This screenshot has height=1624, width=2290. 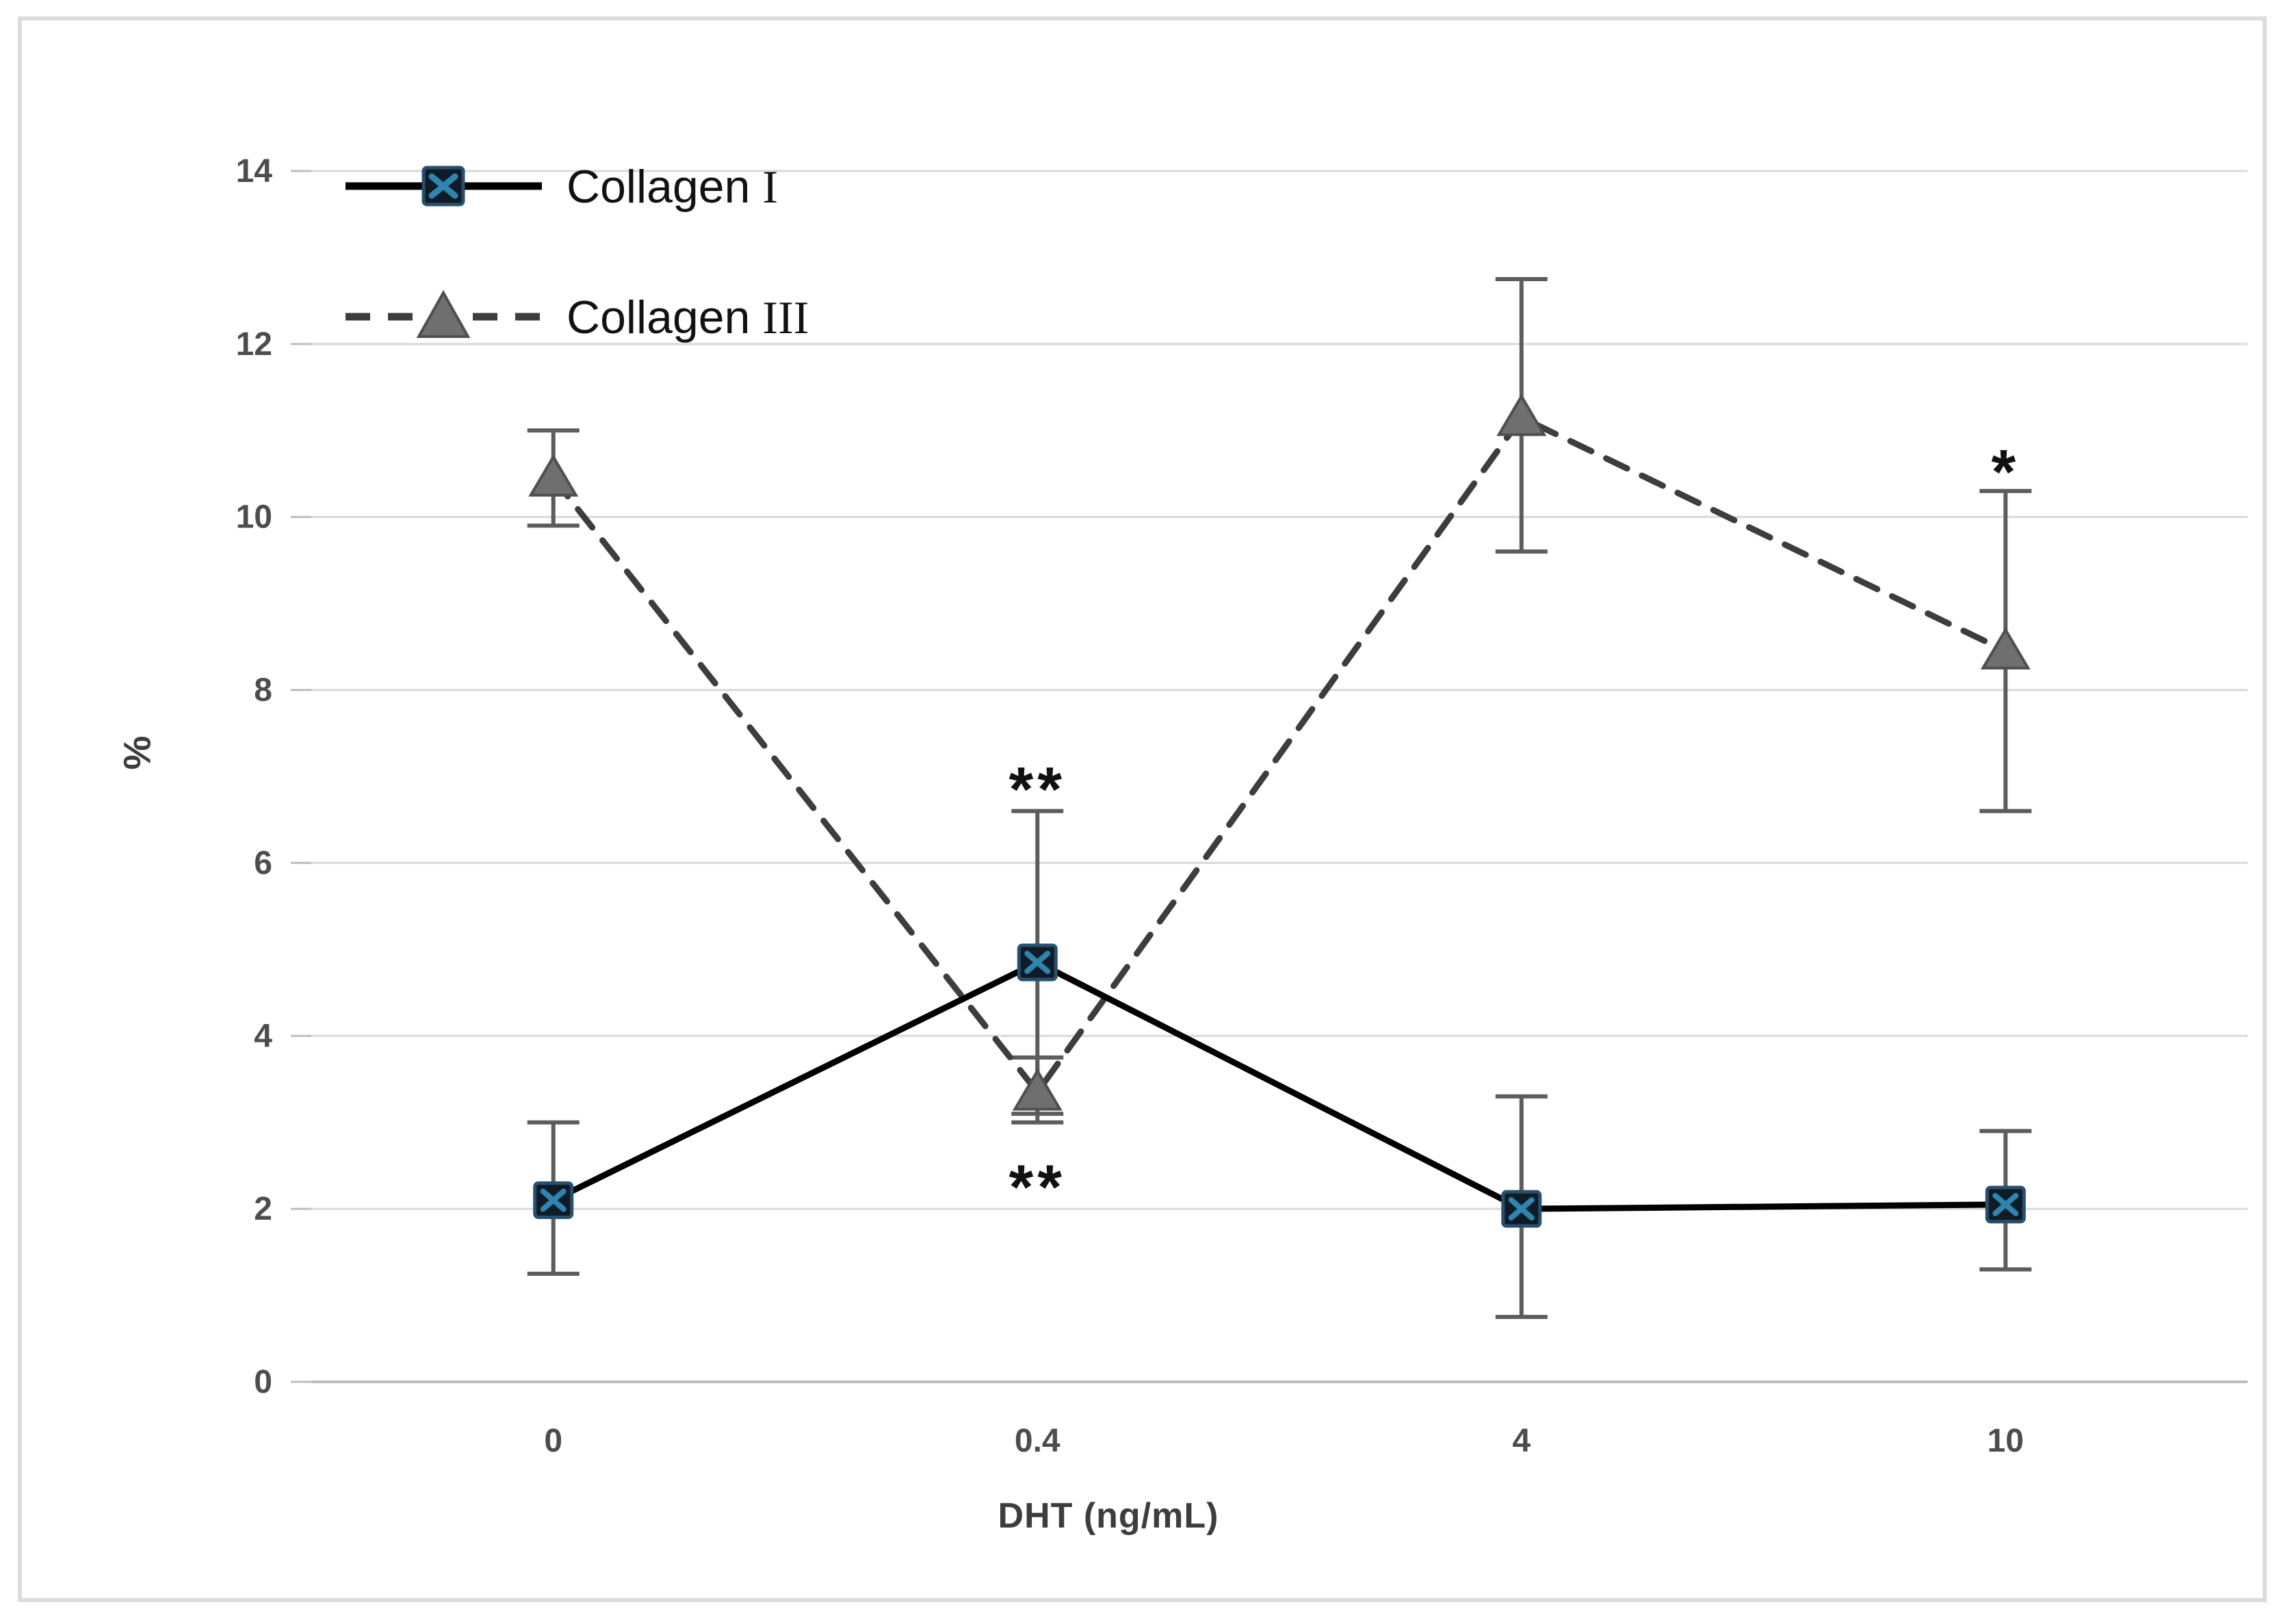 What do you see at coordinates (444, 313) in the screenshot?
I see `legend-triangle-marker-icon` at bounding box center [444, 313].